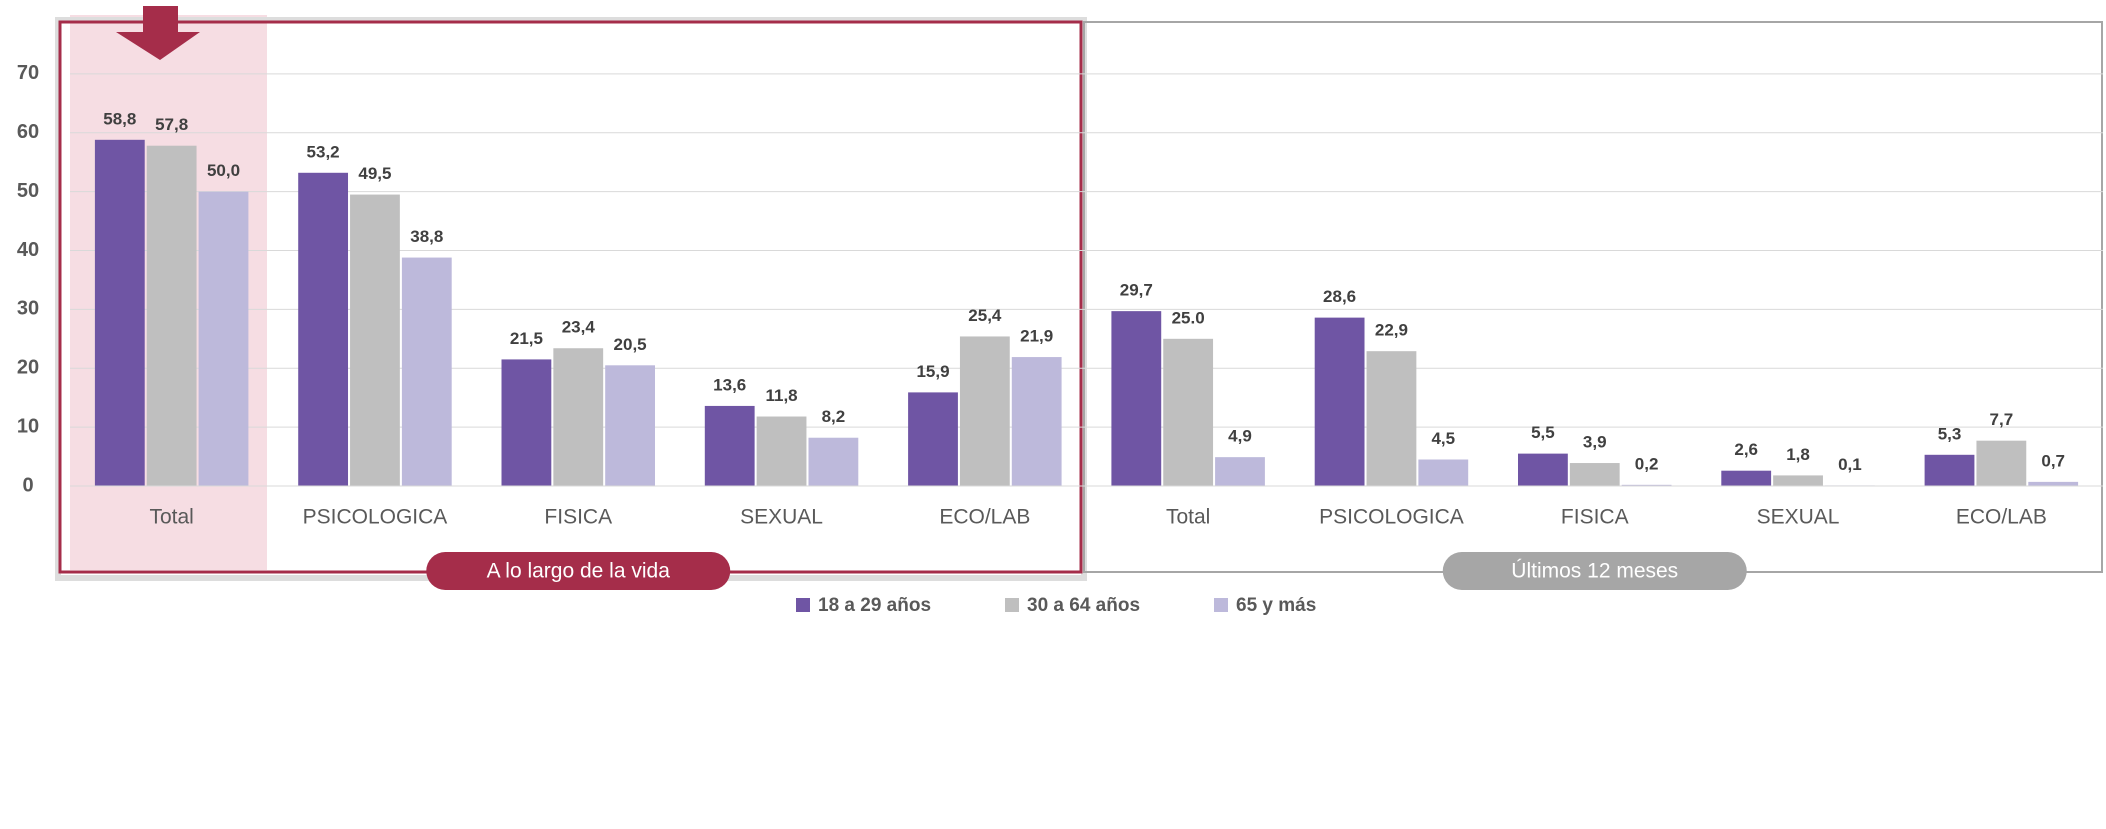 Image resolution: width=2106 pixels, height=829 pixels. What do you see at coordinates (28, 309) in the screenshot?
I see `y-tick-label: 30` at bounding box center [28, 309].